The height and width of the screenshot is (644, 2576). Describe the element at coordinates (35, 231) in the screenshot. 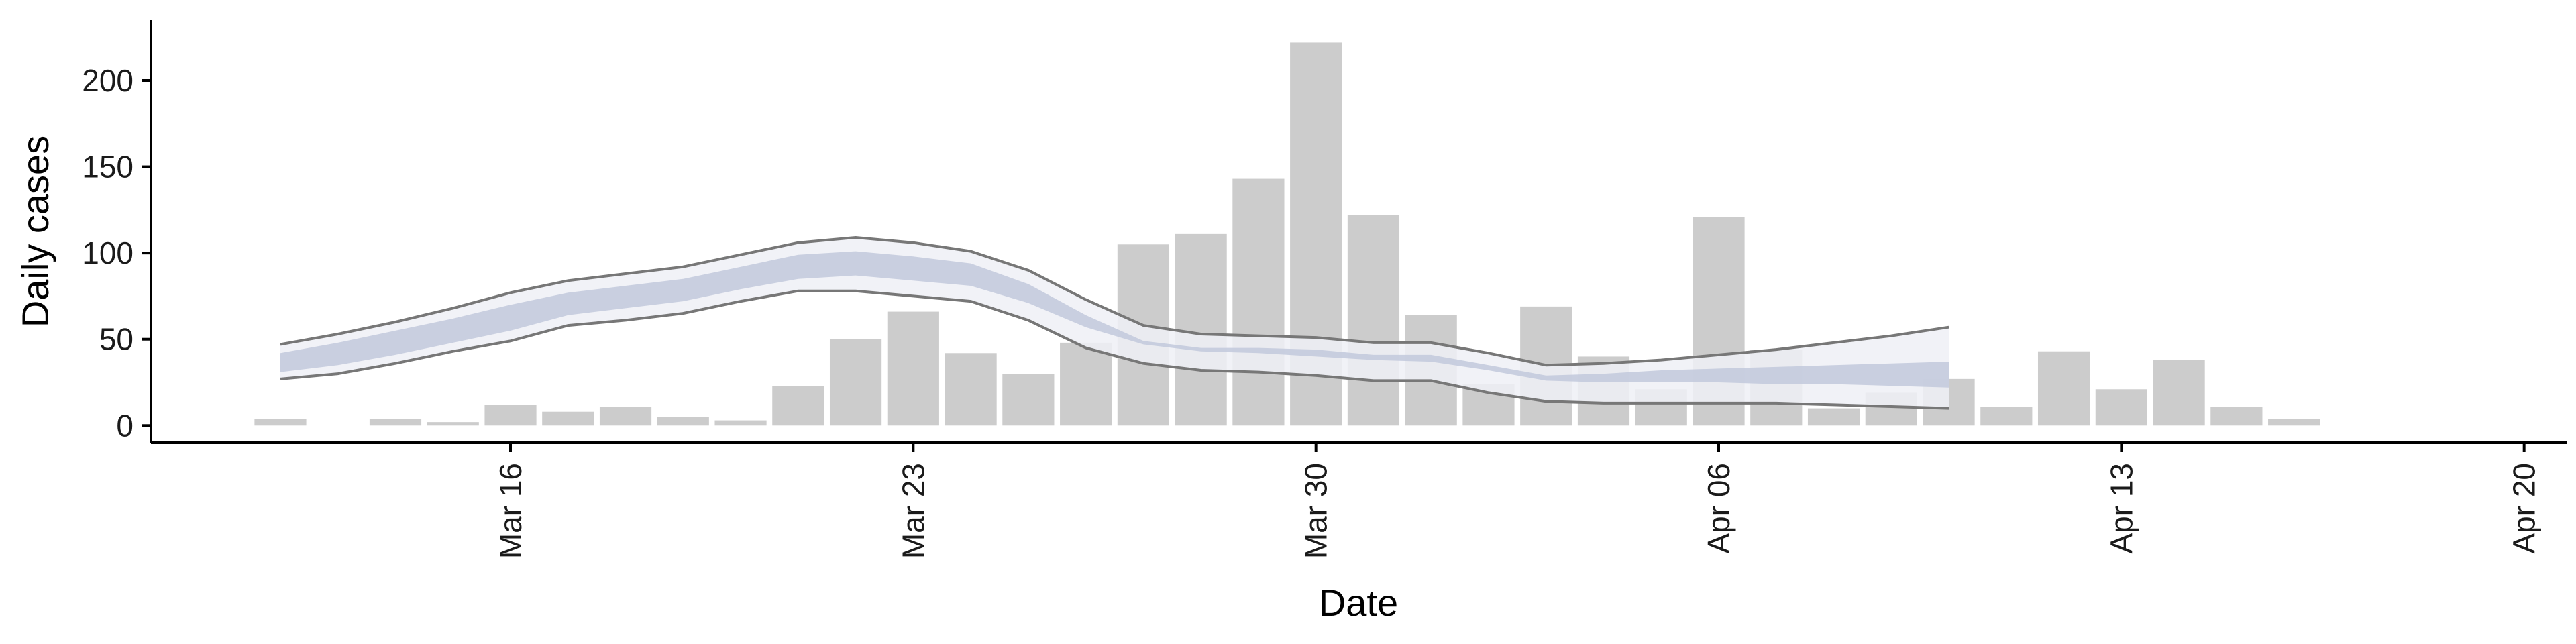

I see `y-axis-title: Daily cases` at that location.